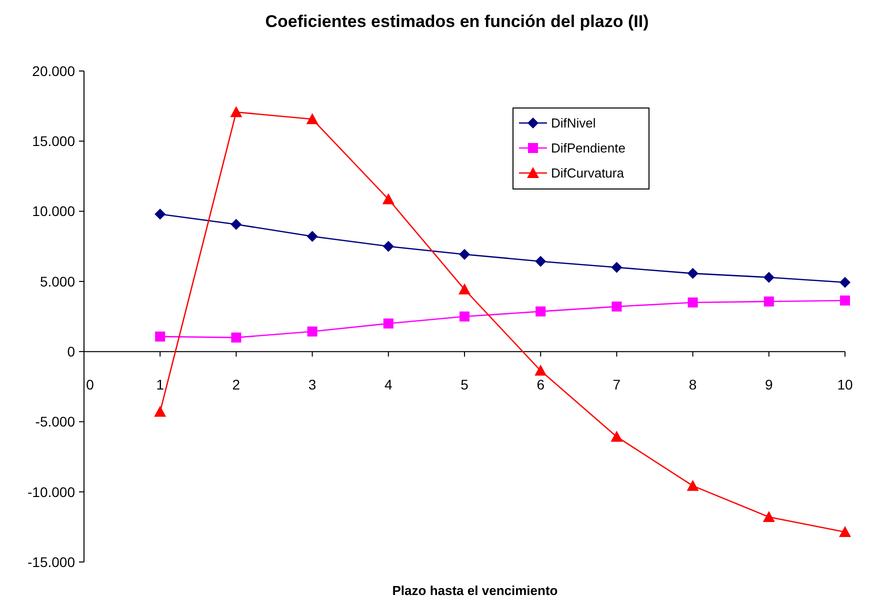  What do you see at coordinates (55, 422) in the screenshot?
I see `y-tick-label: -5.000` at bounding box center [55, 422].